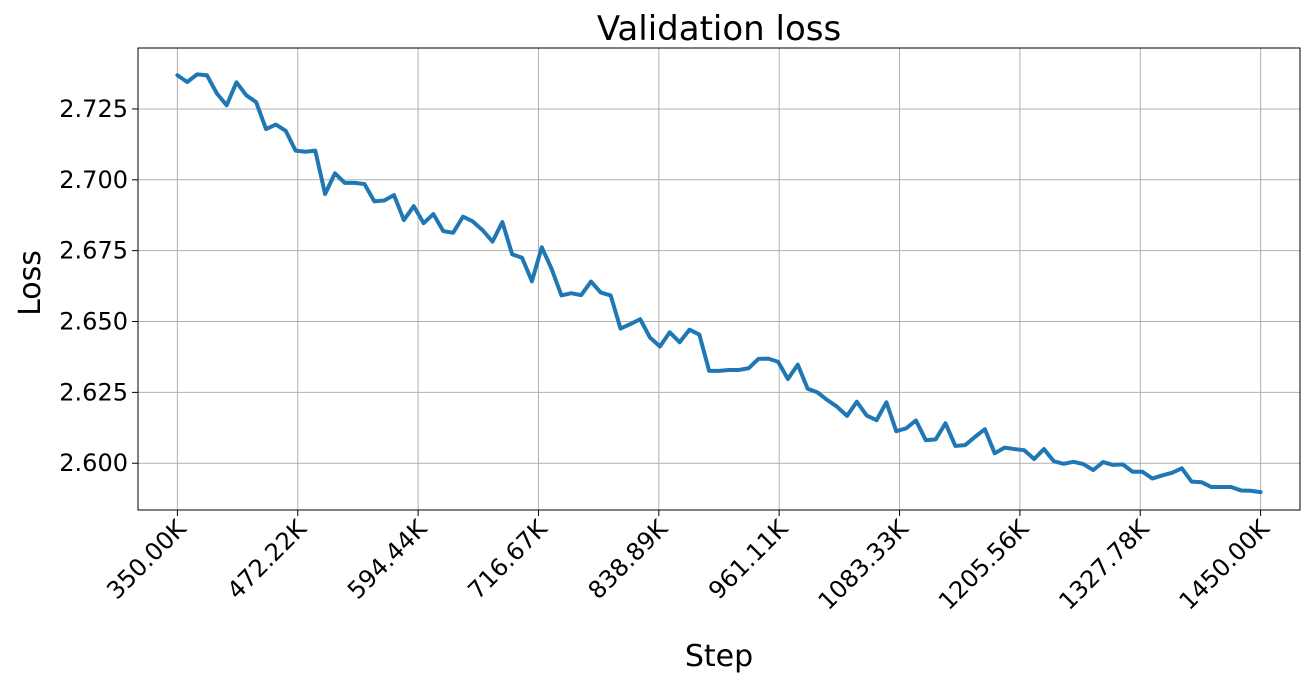 The height and width of the screenshot is (686, 1314). What do you see at coordinates (748, 559) in the screenshot?
I see `x-tick-label: 961.11K` at bounding box center [748, 559].